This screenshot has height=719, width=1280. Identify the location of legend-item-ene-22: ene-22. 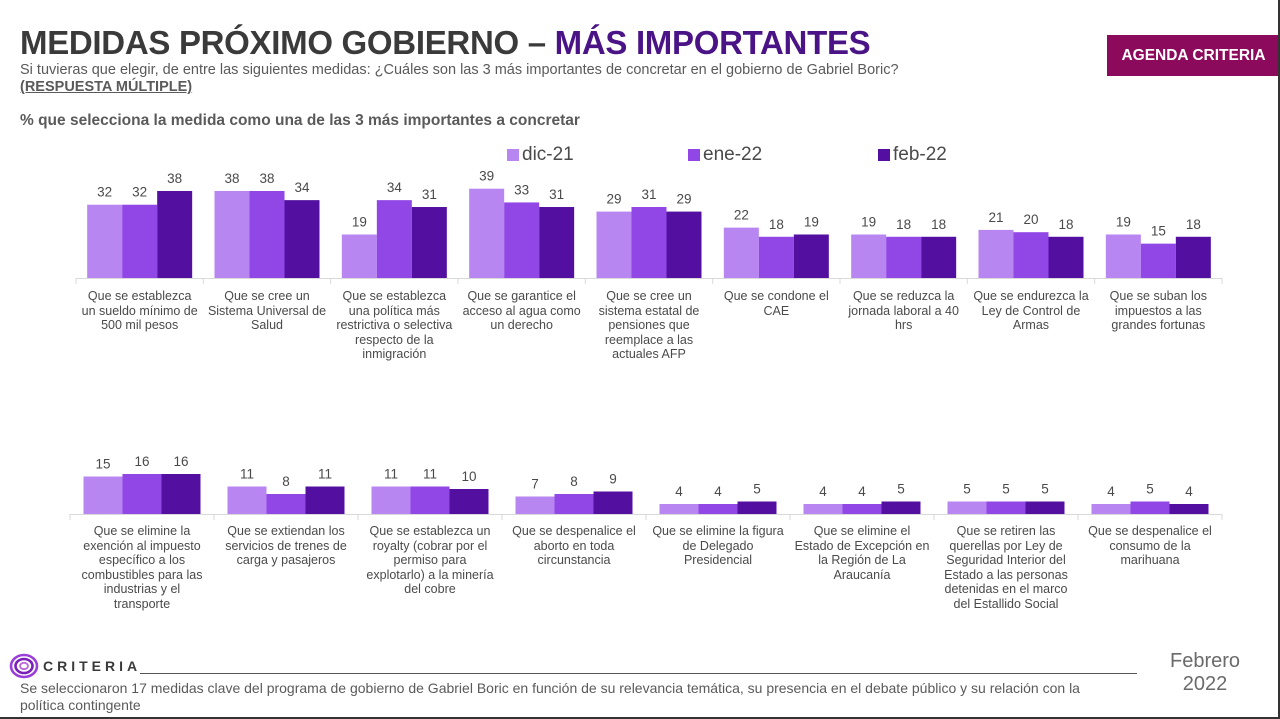
(725, 155).